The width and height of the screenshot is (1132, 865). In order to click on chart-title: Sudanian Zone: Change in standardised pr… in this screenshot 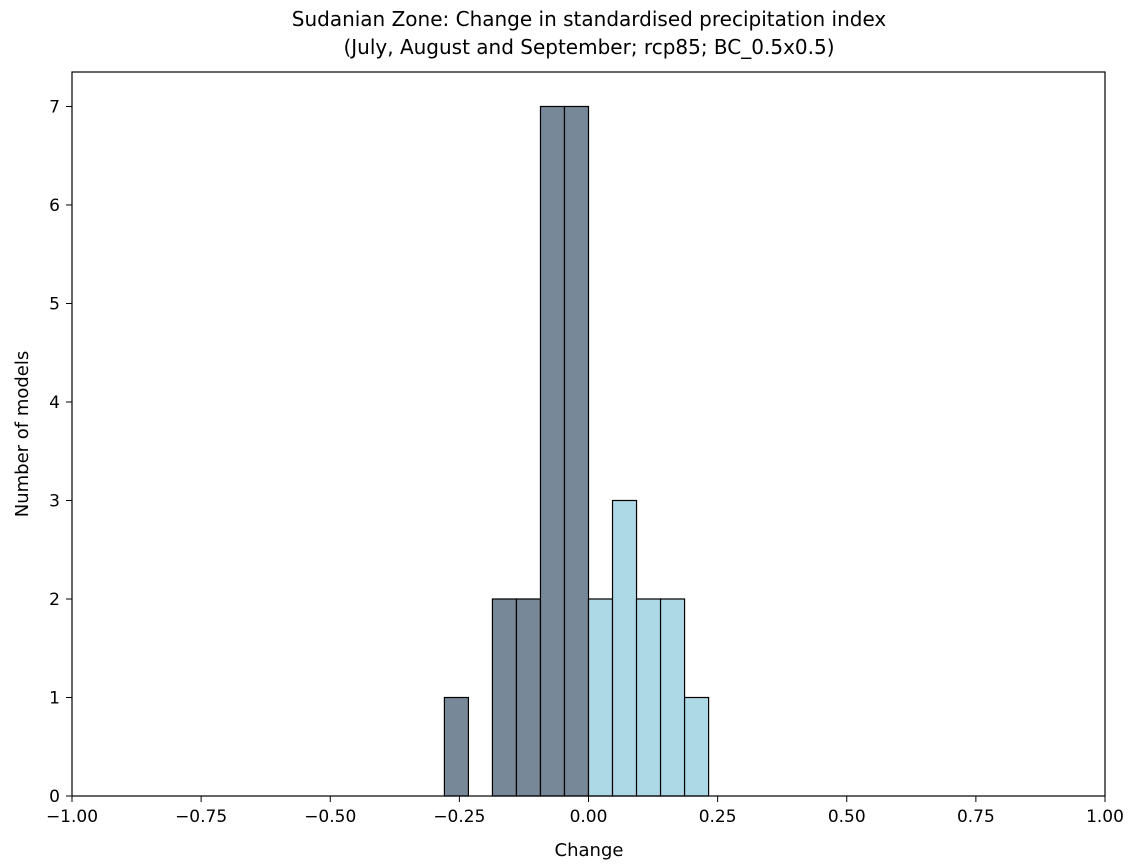, I will do `click(589, 19)`.